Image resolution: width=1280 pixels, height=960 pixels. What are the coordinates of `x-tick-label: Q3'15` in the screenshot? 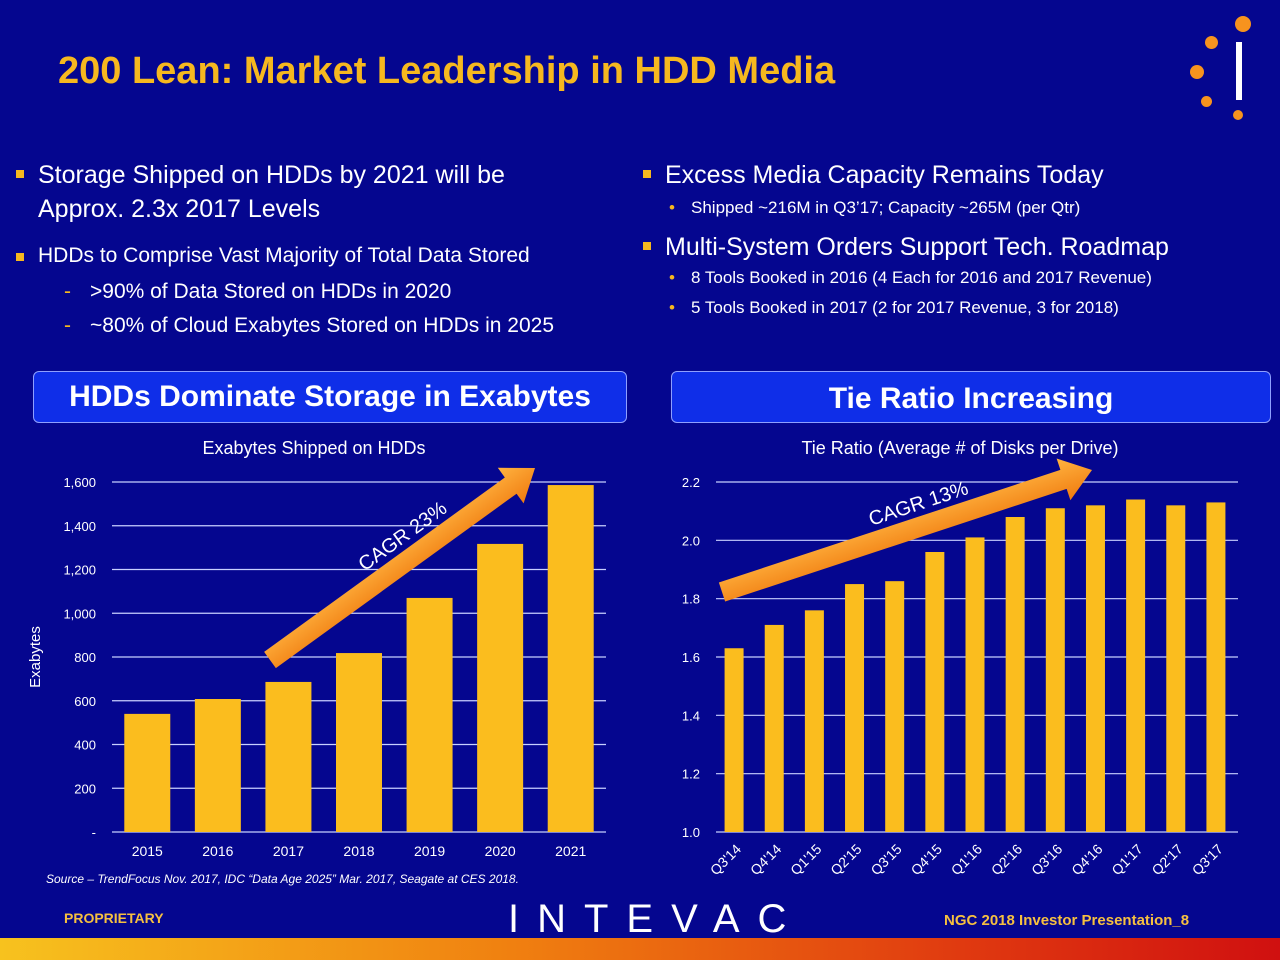 It's located at (886, 860).